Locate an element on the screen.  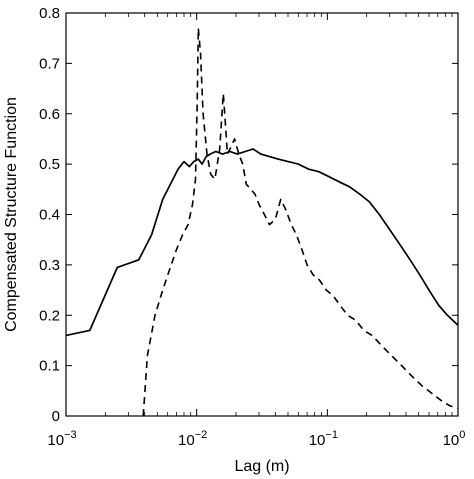
y-tick-label: 0.6 is located at coordinates (49, 114).